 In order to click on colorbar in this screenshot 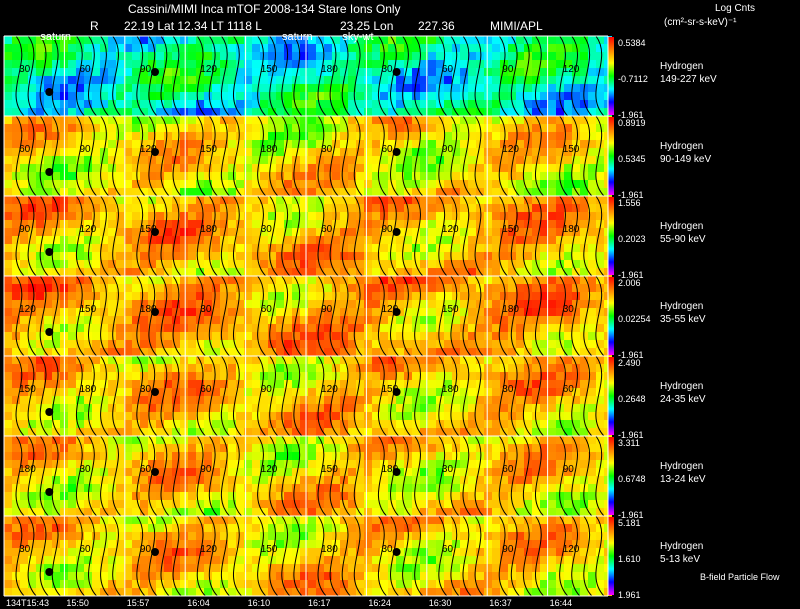, I will do `click(611, 556)`.